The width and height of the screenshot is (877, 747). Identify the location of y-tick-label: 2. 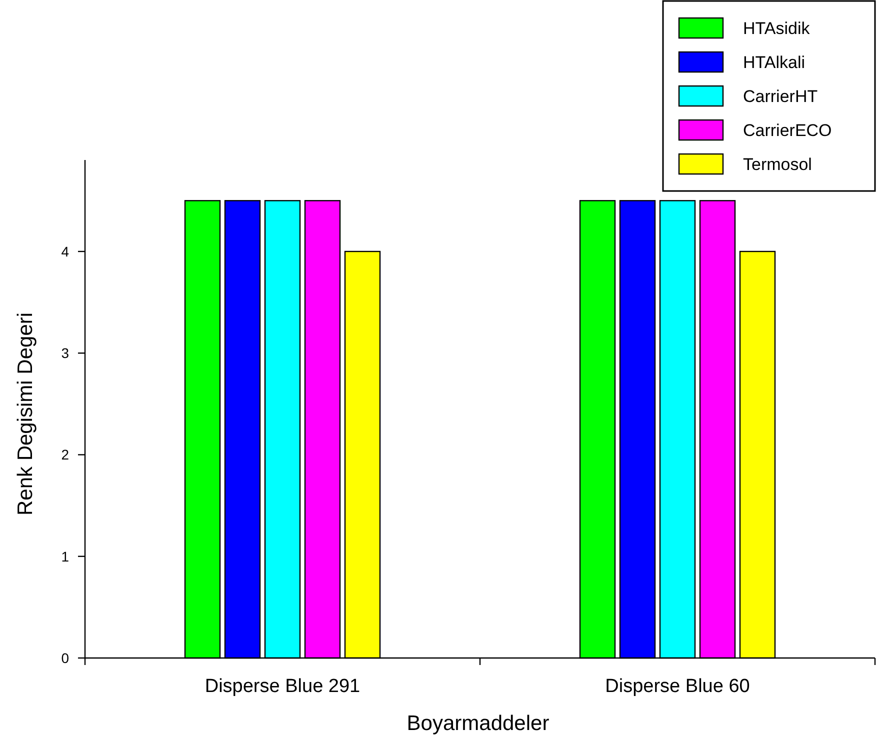
(65, 454).